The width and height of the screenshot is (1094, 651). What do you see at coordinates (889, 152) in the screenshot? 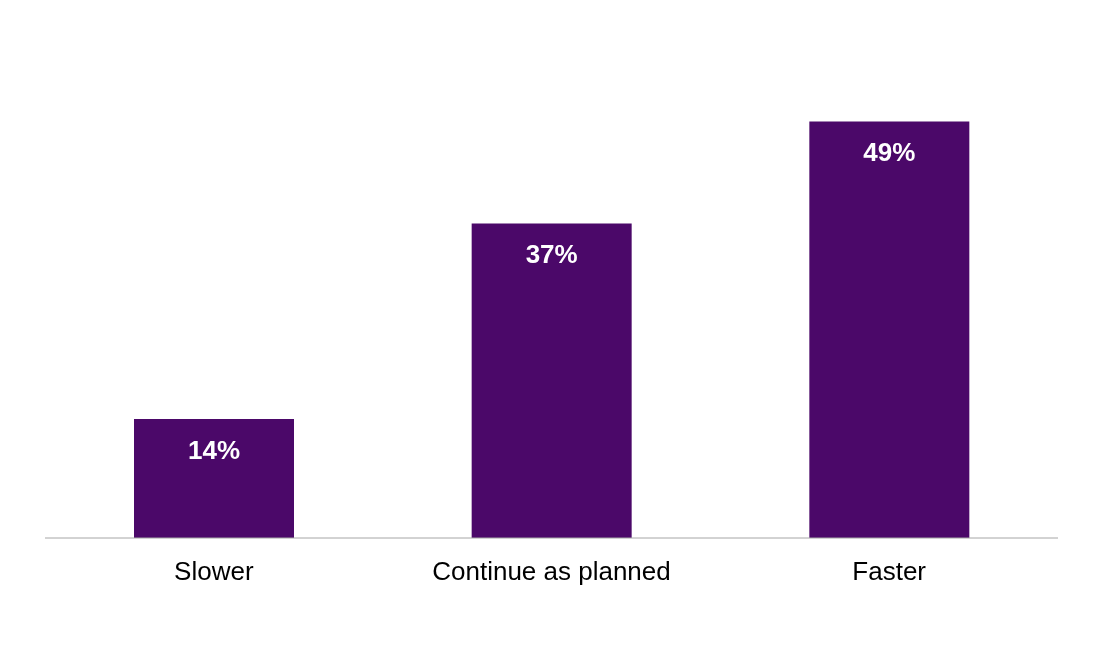
I see `data-label: 49%` at bounding box center [889, 152].